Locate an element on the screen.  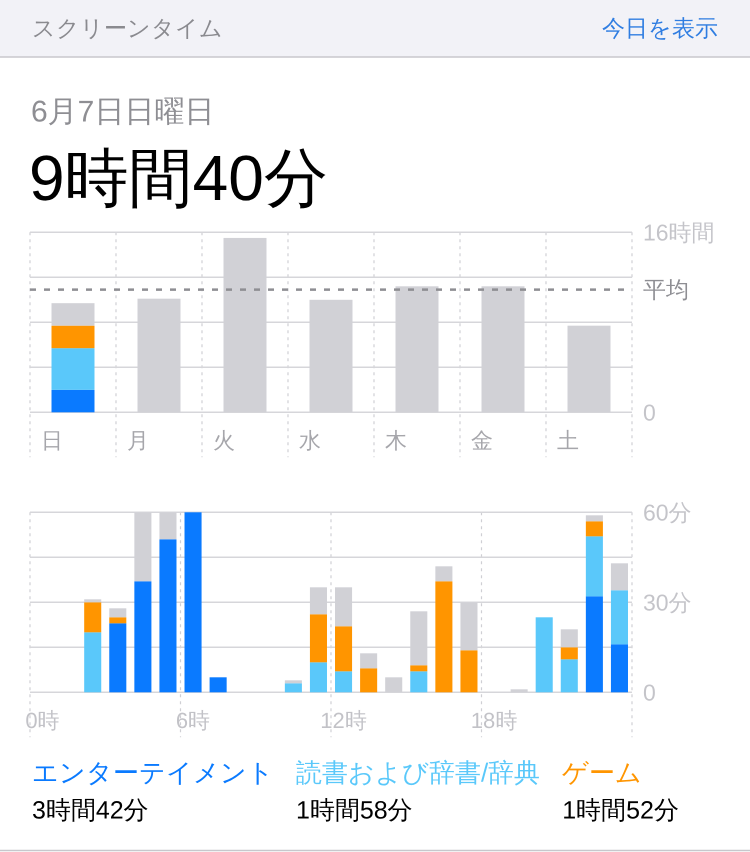
ytick: 30分 is located at coordinates (667, 602).